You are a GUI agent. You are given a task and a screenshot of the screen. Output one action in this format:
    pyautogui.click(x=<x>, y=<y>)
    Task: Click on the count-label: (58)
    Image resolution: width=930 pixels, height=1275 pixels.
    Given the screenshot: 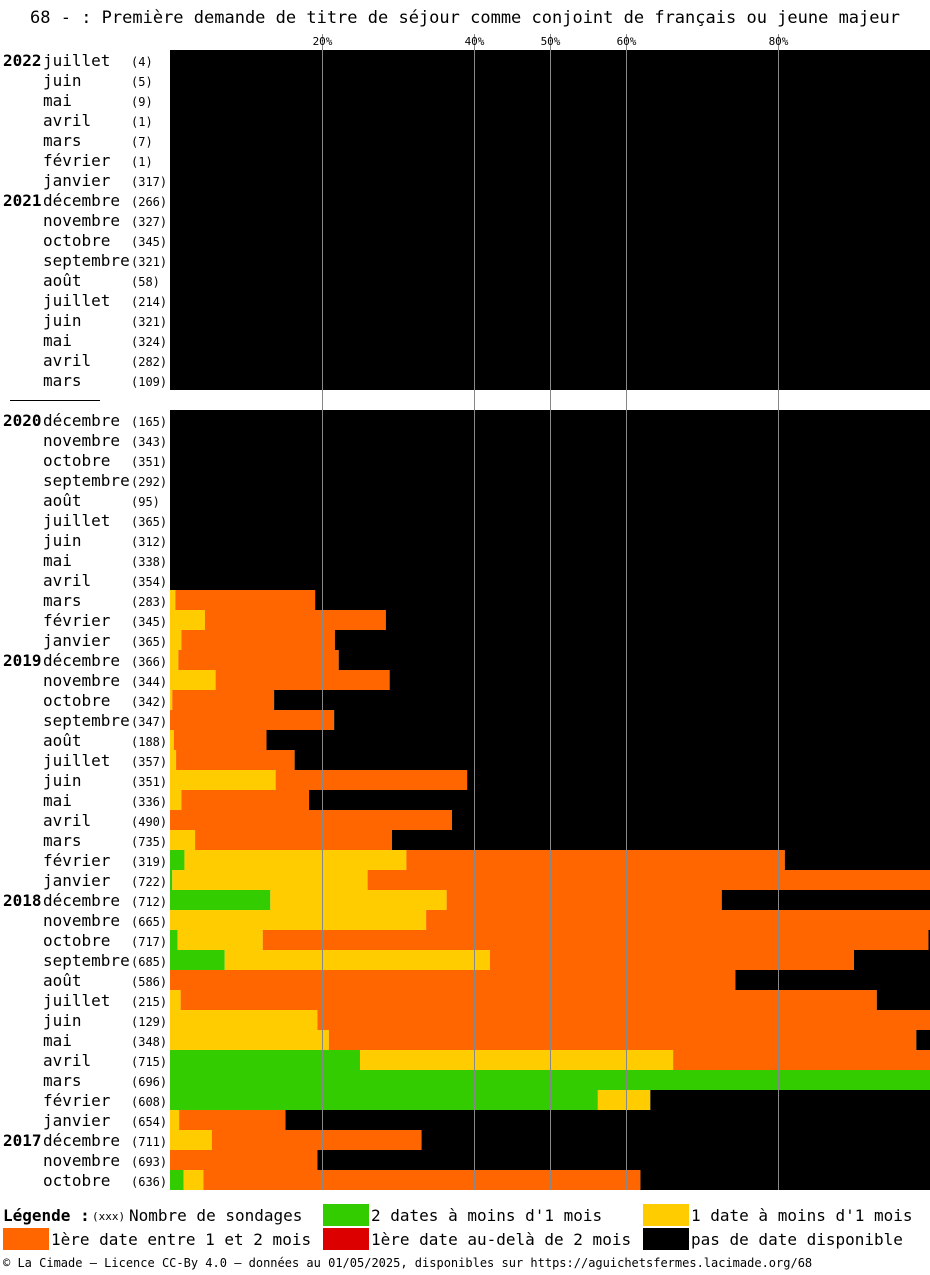 What is the action you would take?
    pyautogui.click(x=145, y=282)
    